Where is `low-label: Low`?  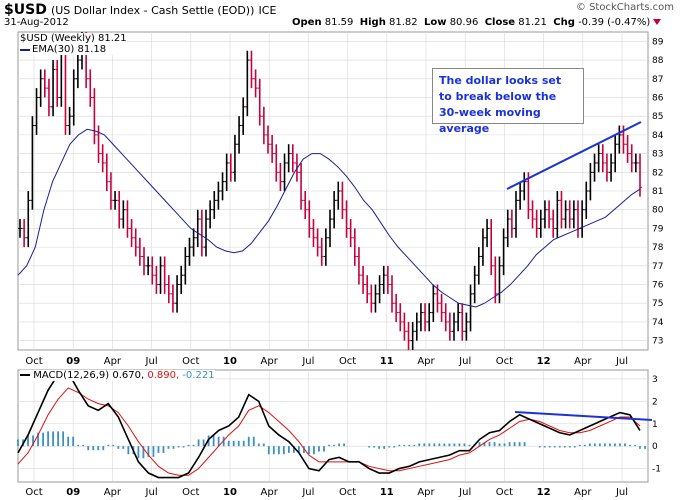 low-label: Low is located at coordinates (435, 22).